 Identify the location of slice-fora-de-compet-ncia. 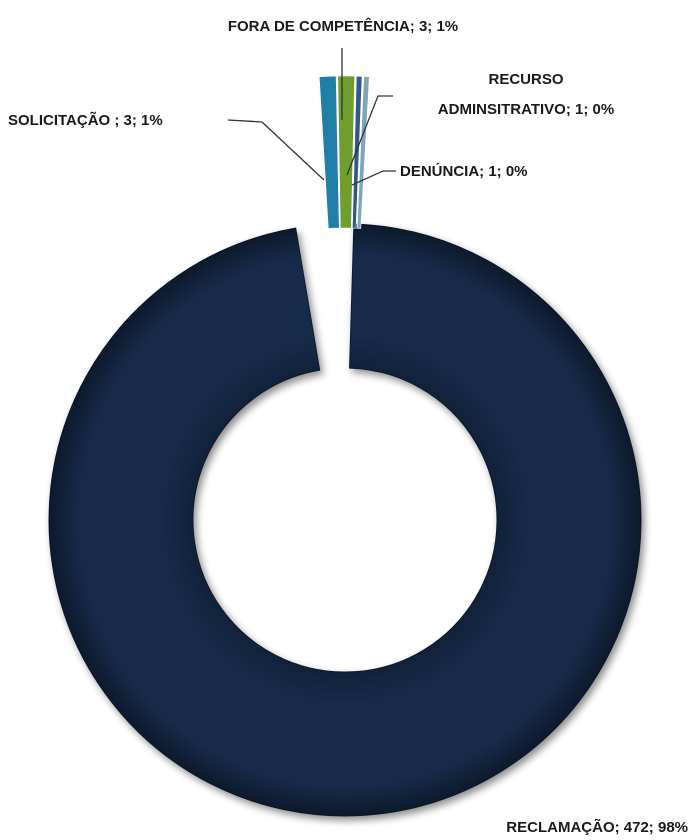
(346, 152).